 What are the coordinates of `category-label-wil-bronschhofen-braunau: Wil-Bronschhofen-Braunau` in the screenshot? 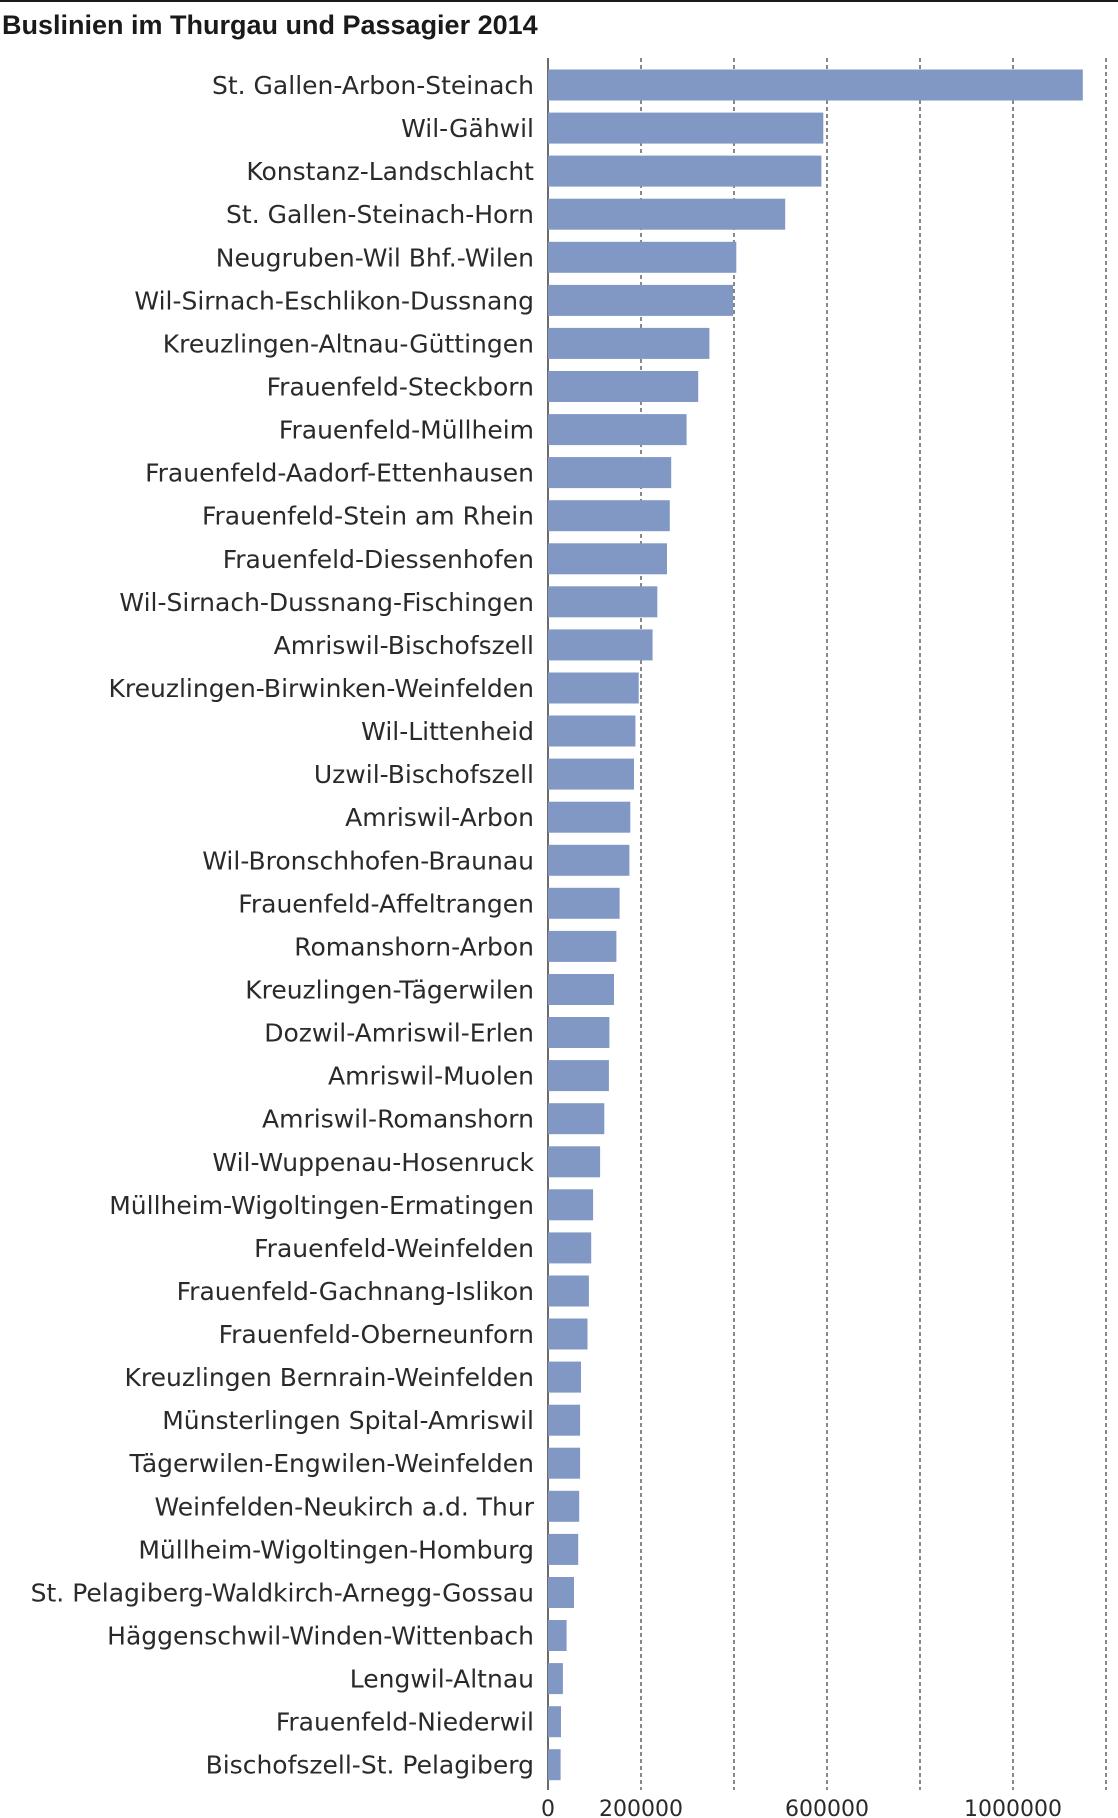 It's located at (368, 860).